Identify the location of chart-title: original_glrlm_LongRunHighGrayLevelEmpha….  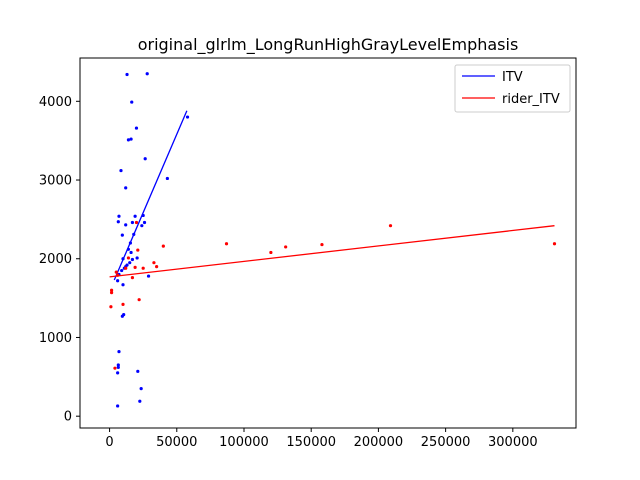
(328, 45).